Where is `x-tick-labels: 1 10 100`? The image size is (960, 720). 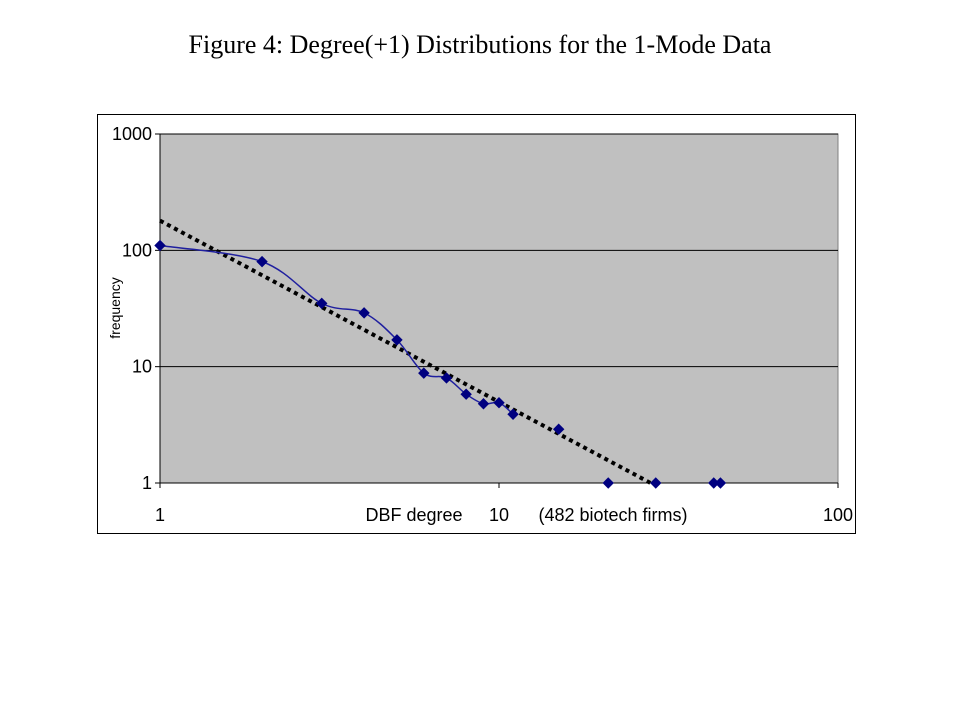
x-tick-labels: 1 10 100 is located at coordinates (504, 515).